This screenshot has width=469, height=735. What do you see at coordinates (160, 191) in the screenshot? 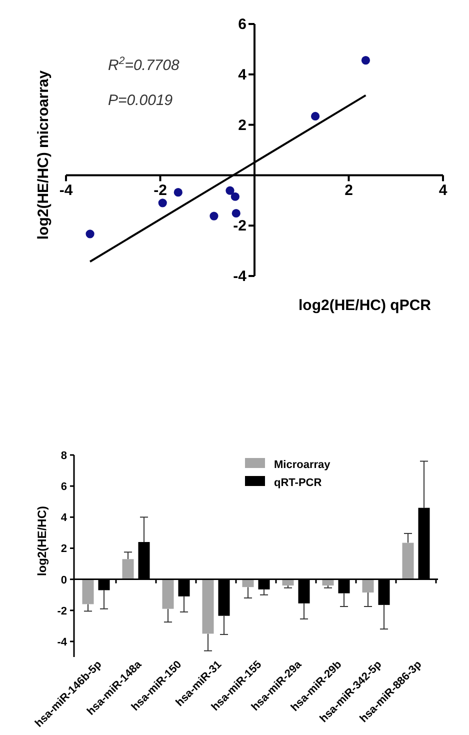
I see `x-tick-label: -2` at bounding box center [160, 191].